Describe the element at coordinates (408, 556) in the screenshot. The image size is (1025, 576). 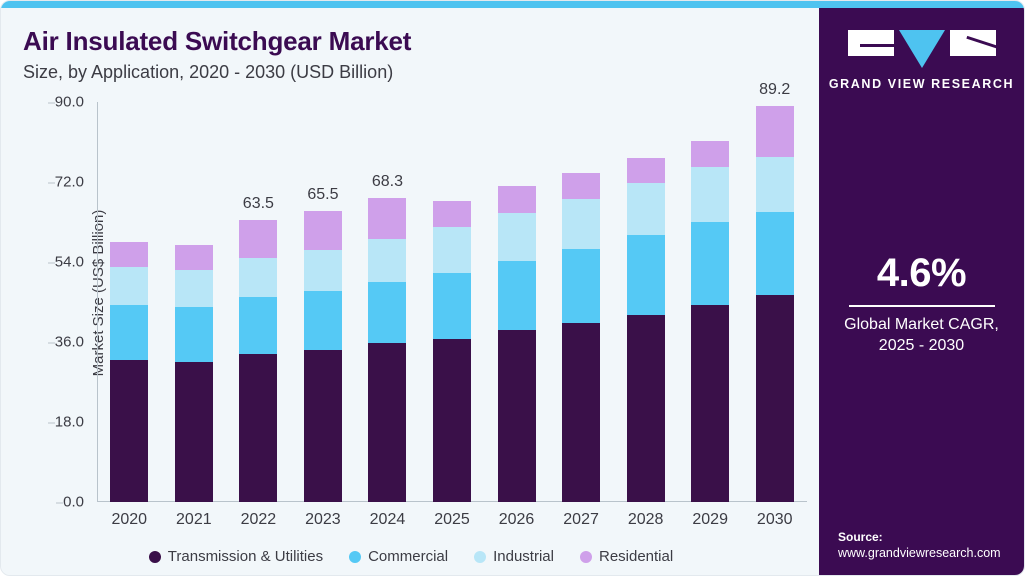
I see `legend-label: Commercial` at that location.